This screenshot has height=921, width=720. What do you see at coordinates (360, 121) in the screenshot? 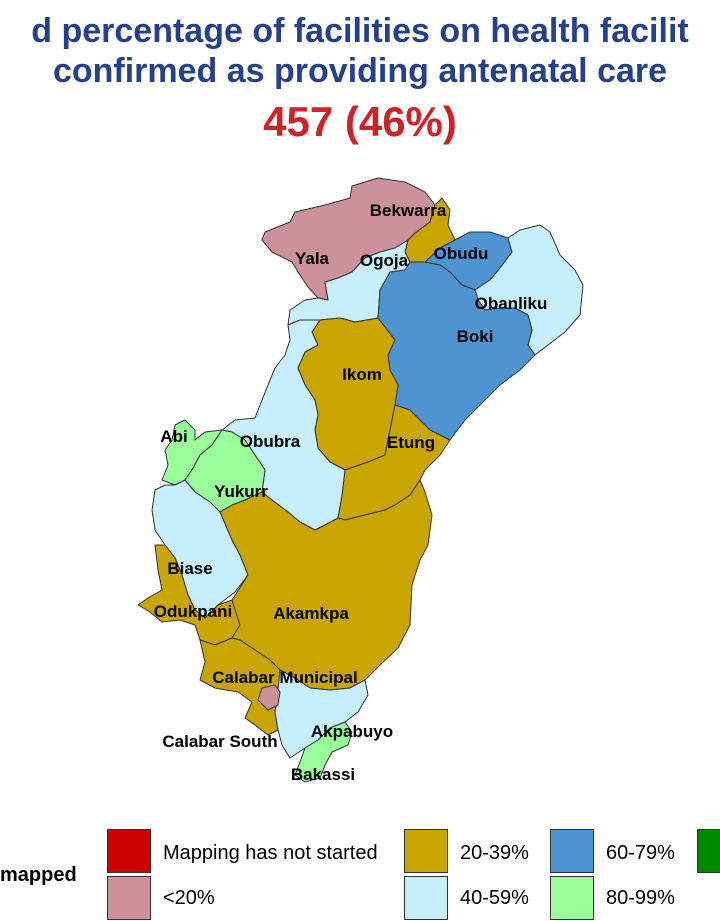
I see `facility-count-stat: 457 (46%)` at bounding box center [360, 121].